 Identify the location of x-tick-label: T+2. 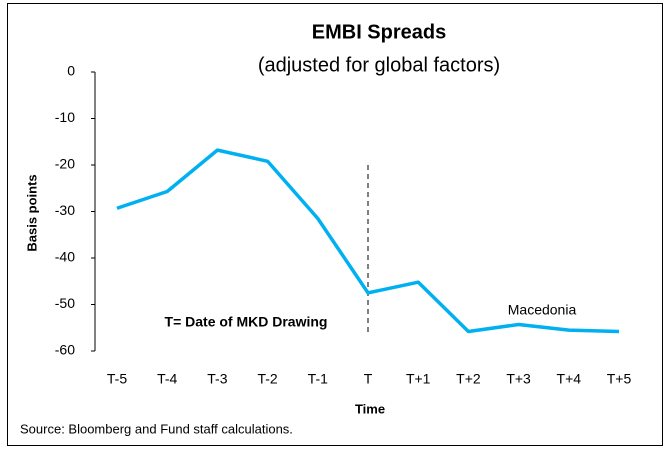
(468, 379).